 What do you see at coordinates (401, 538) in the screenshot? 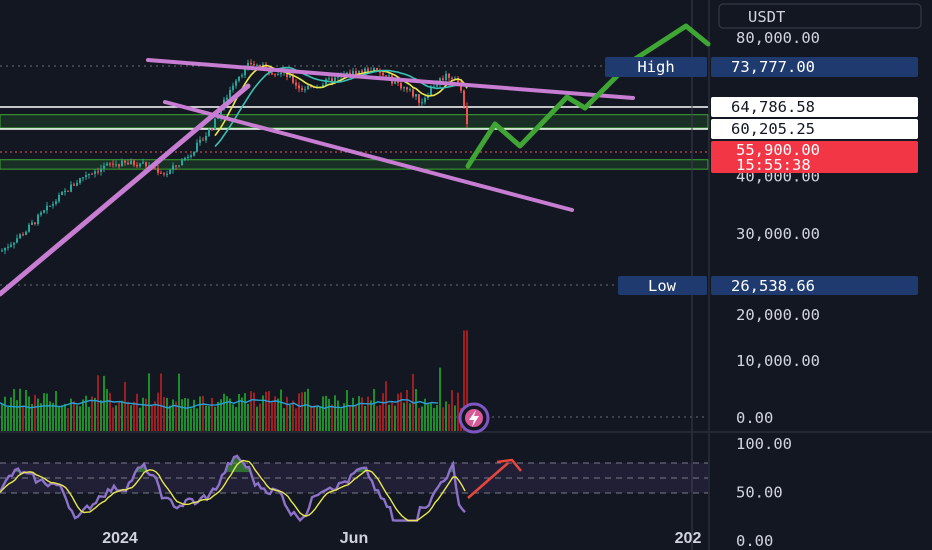
I see `time-axis: 2024 Jun 202` at bounding box center [401, 538].